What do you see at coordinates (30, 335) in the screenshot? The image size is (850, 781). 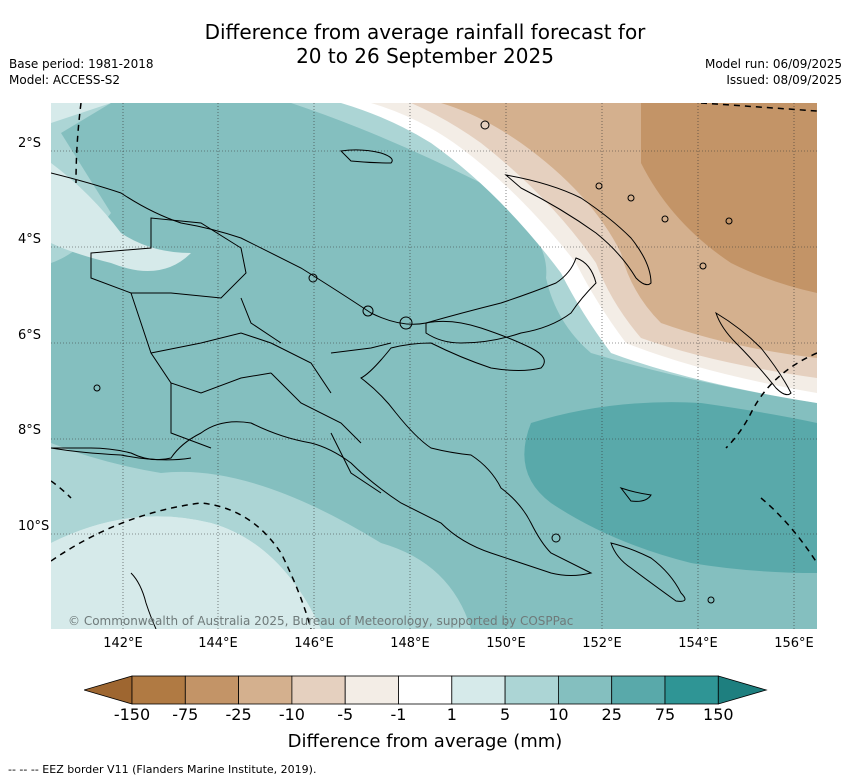 I see `lat-label: 6°S` at bounding box center [30, 335].